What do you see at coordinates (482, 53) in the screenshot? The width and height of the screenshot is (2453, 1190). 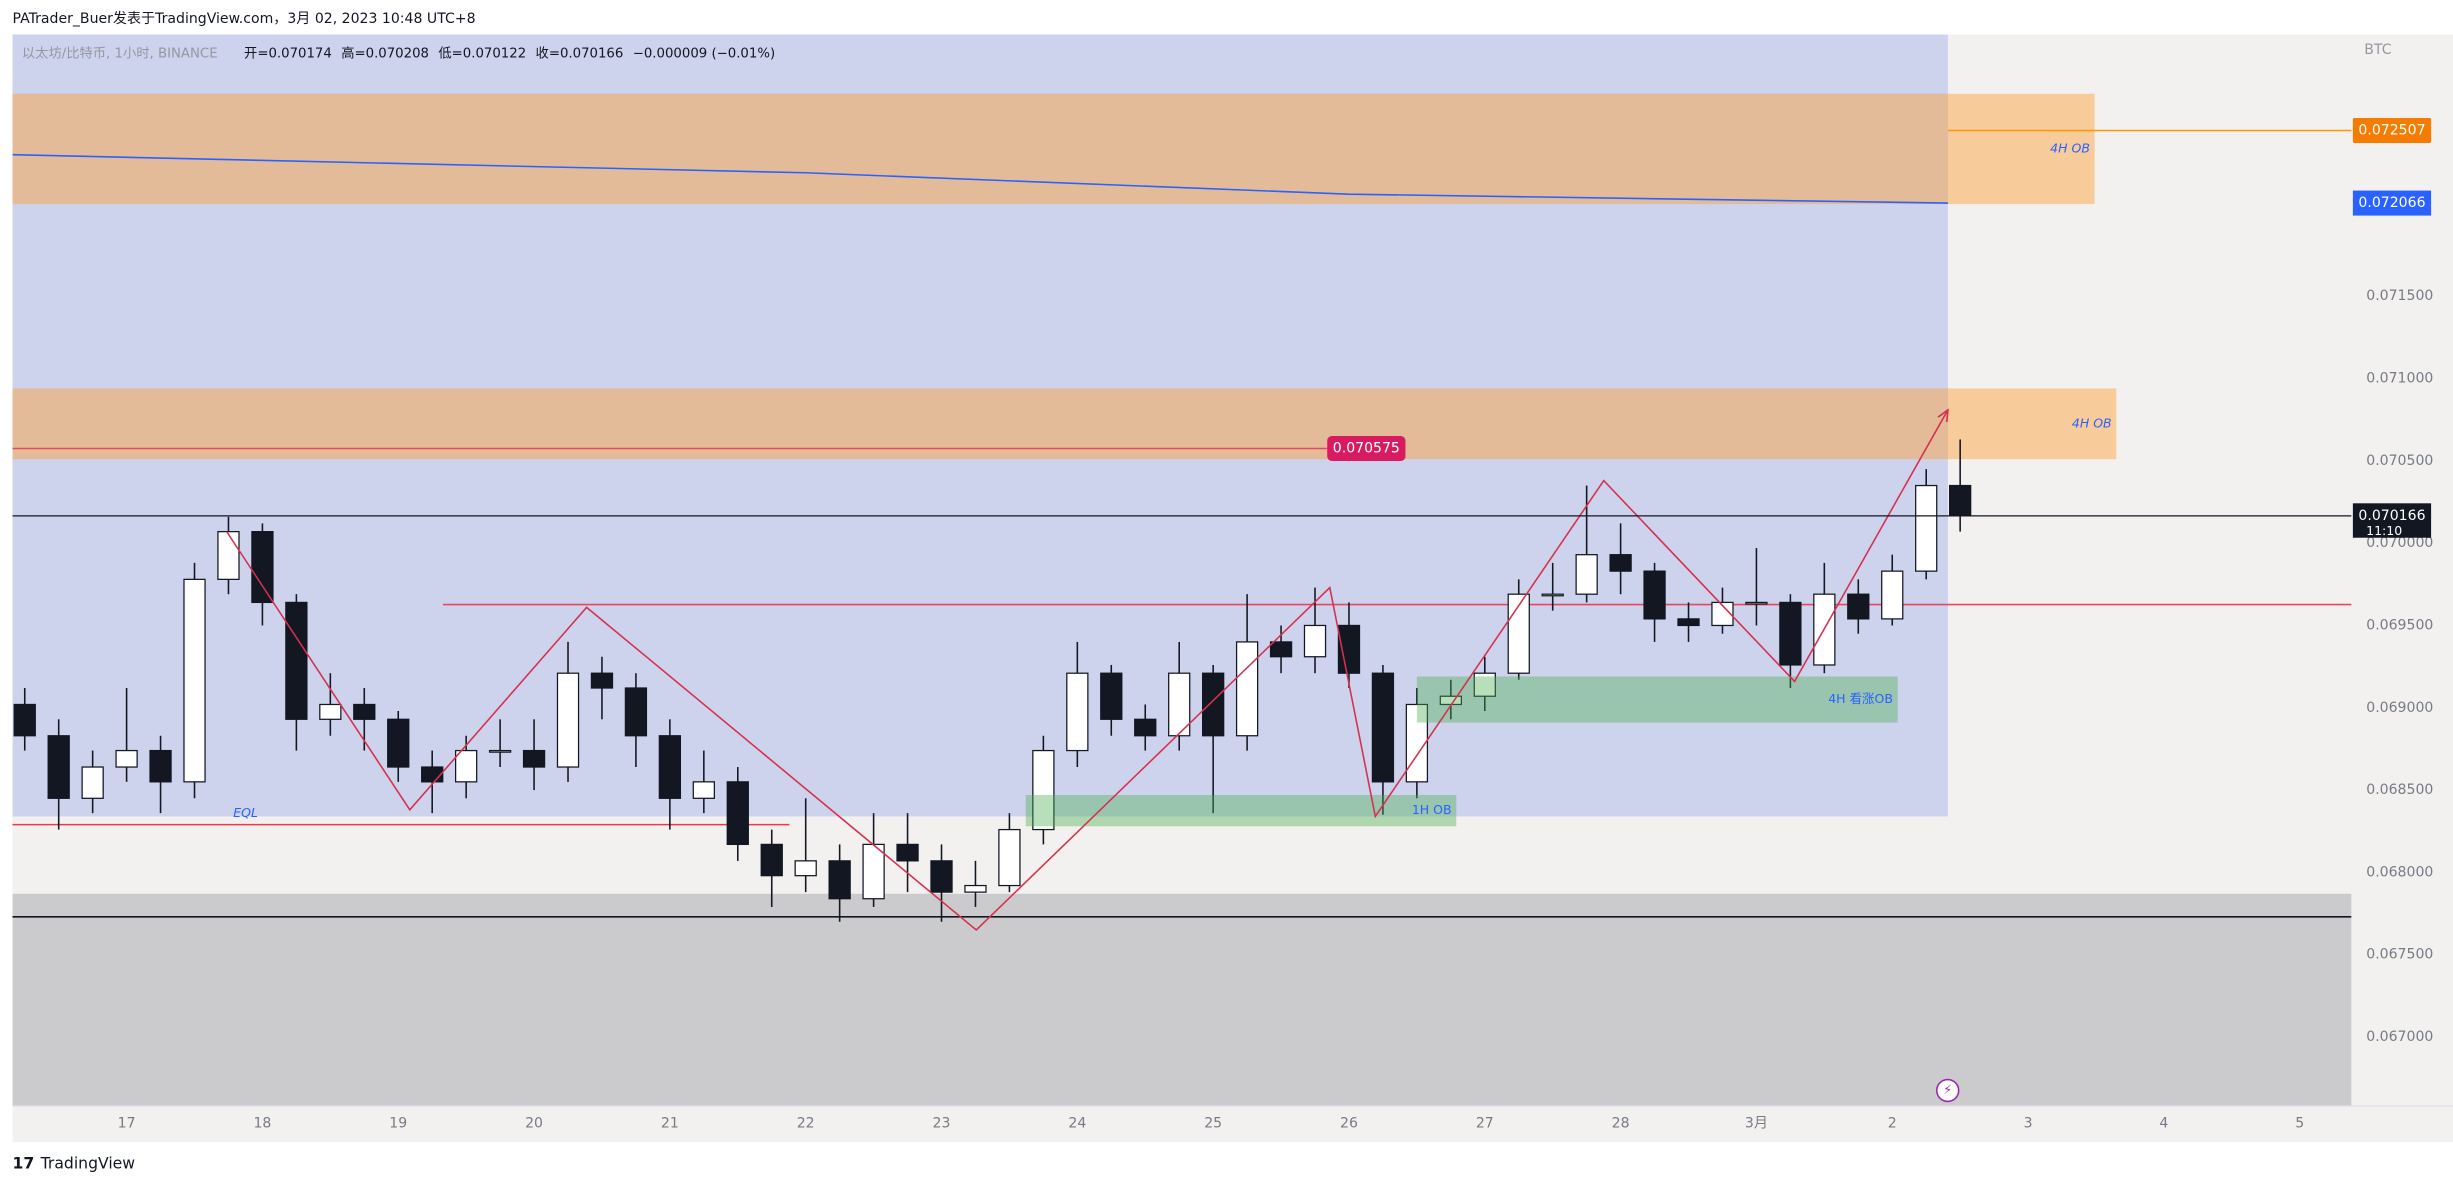 I see `legend-value: 低=0.070122` at bounding box center [482, 53].